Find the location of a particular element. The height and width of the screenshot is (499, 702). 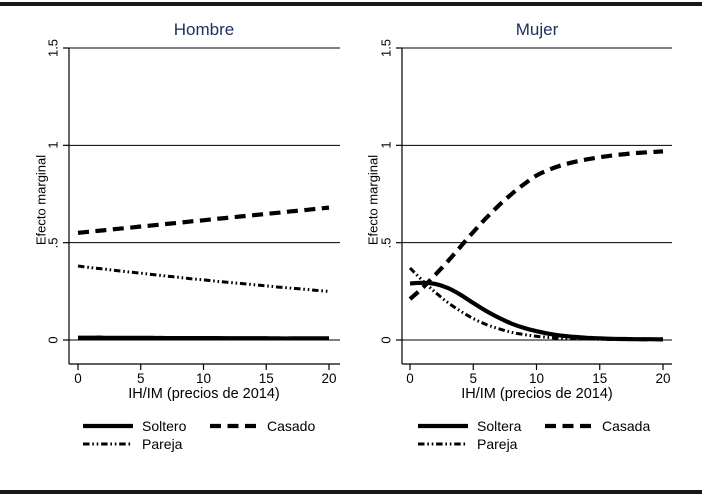

xtick-5-mujer: 5 is located at coordinates (473, 378).